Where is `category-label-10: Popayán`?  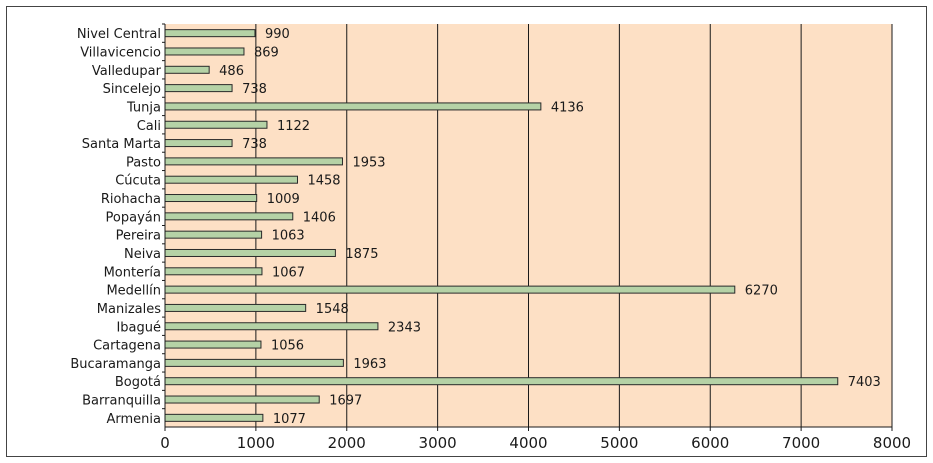 category-label-10: Popayán is located at coordinates (133, 217).